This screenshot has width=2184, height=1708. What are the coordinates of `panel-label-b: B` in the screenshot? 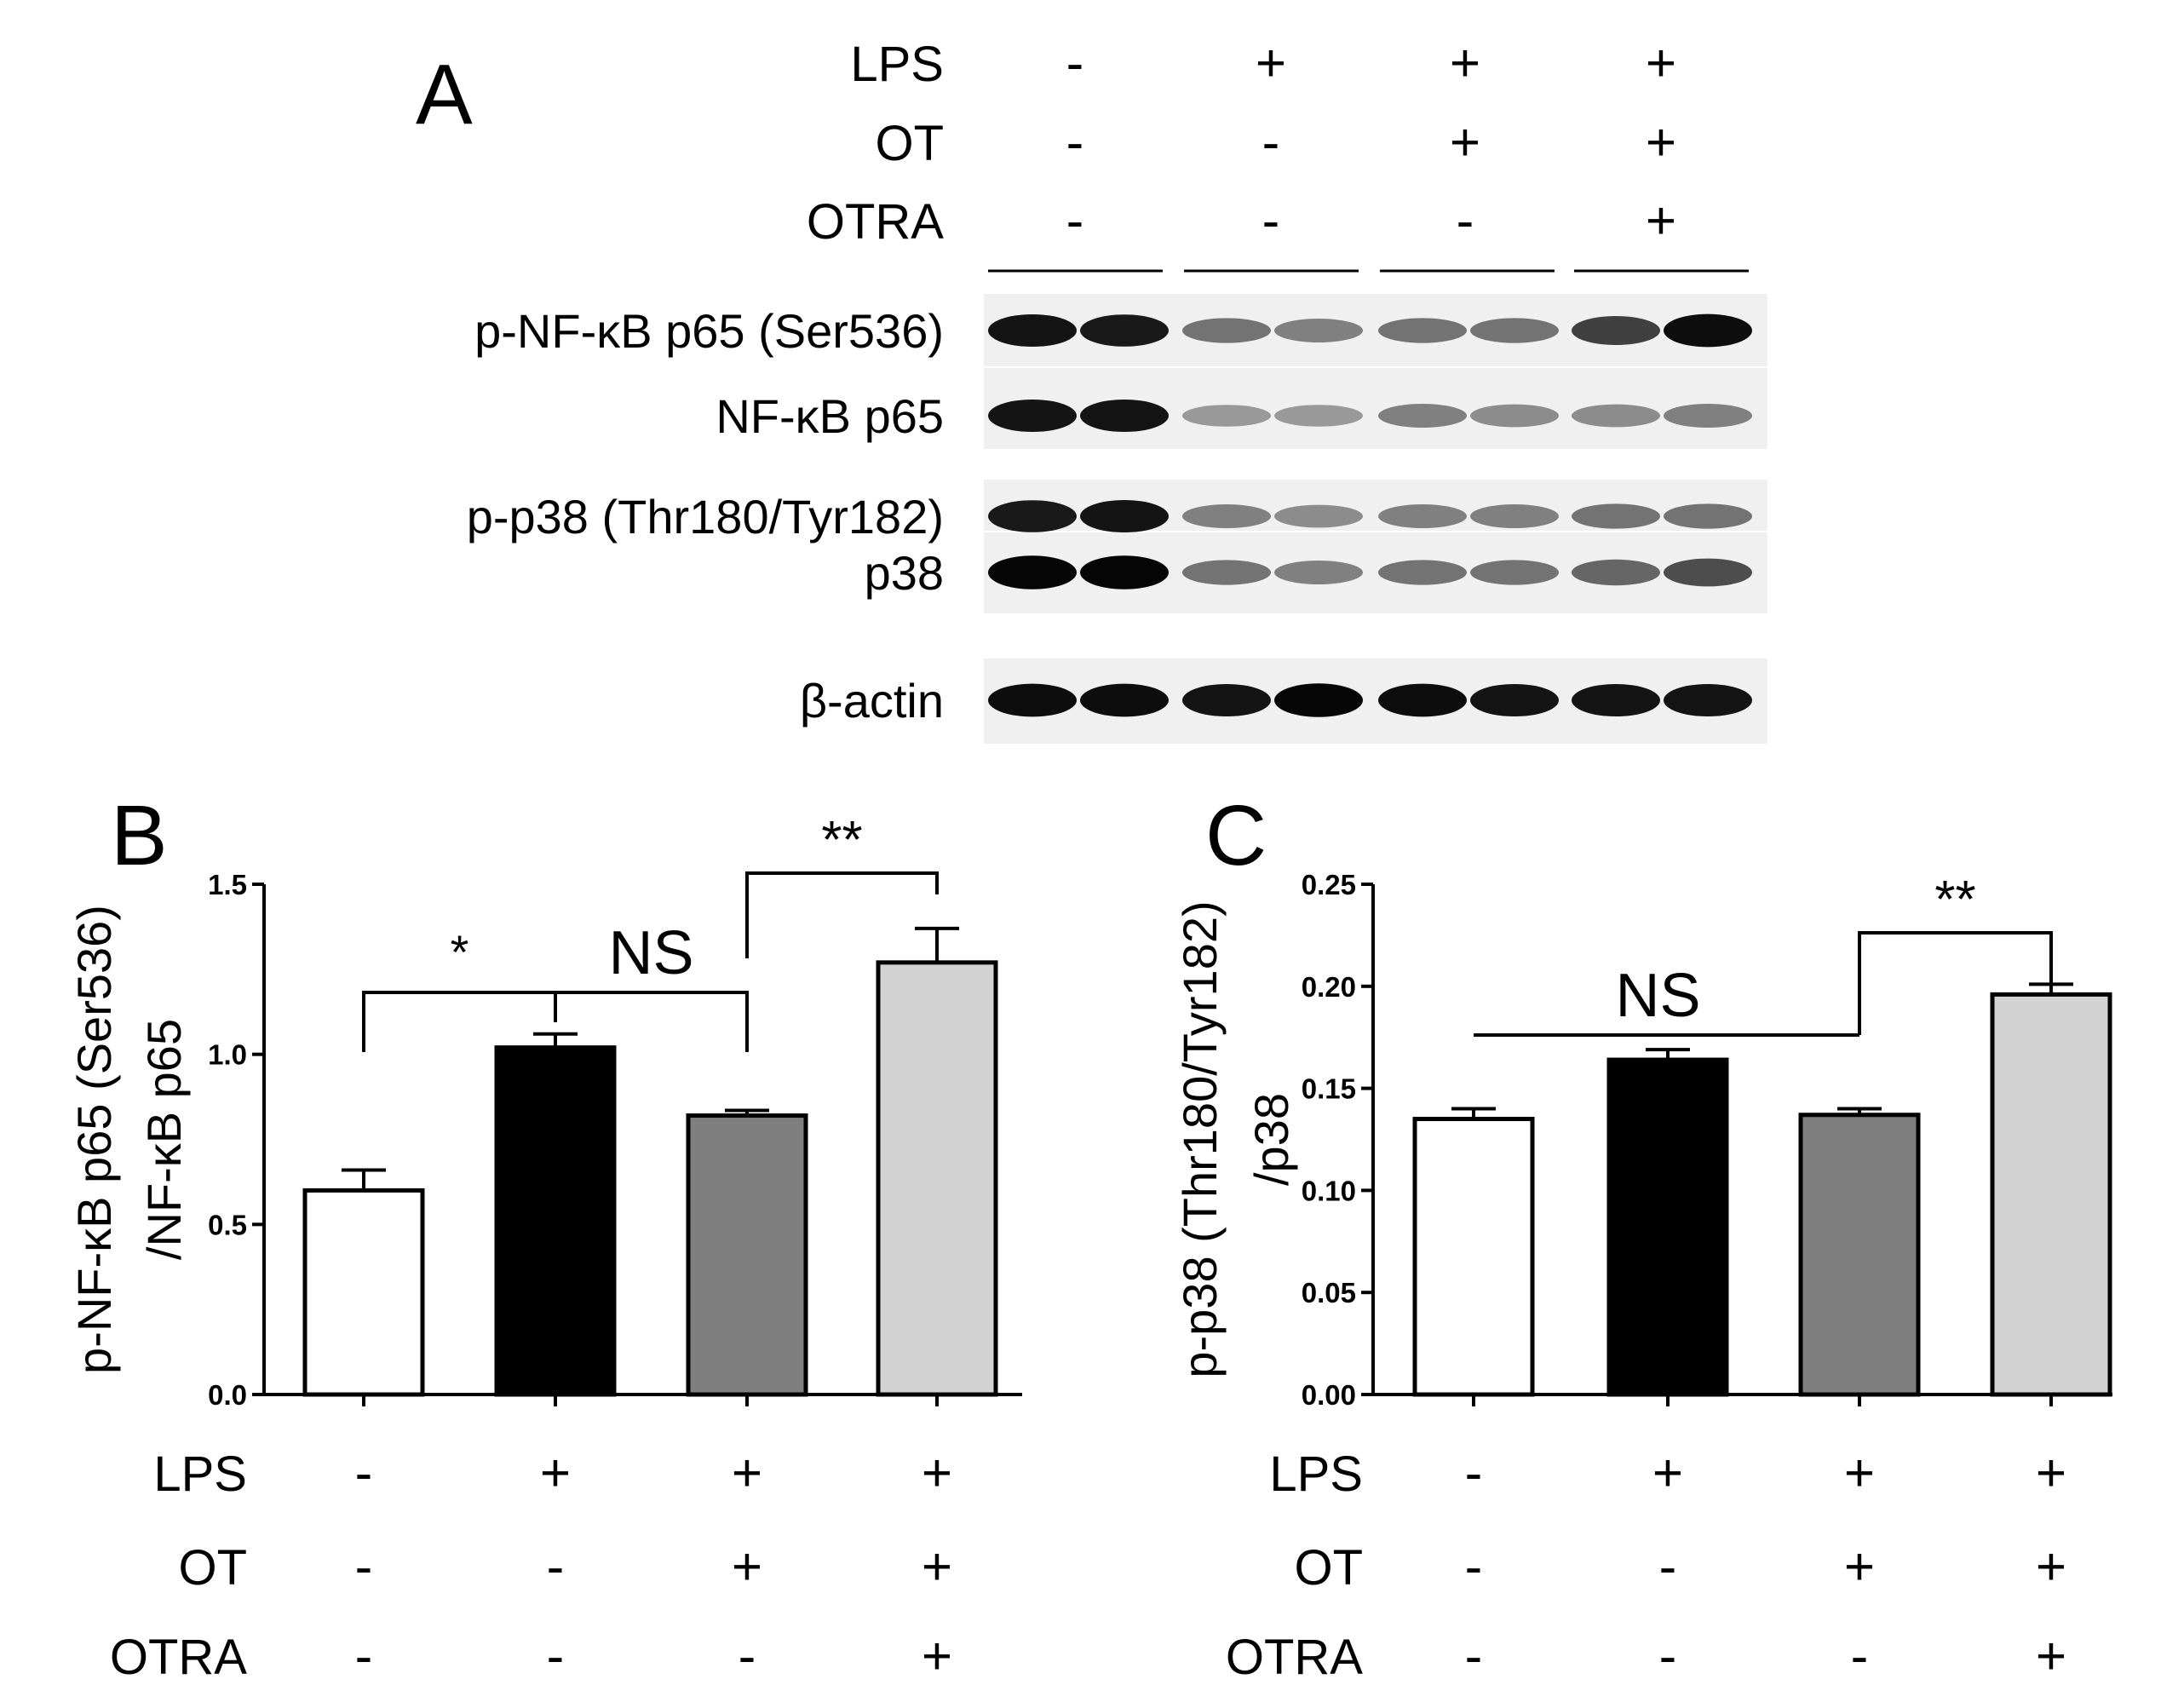 It's located at (139, 835).